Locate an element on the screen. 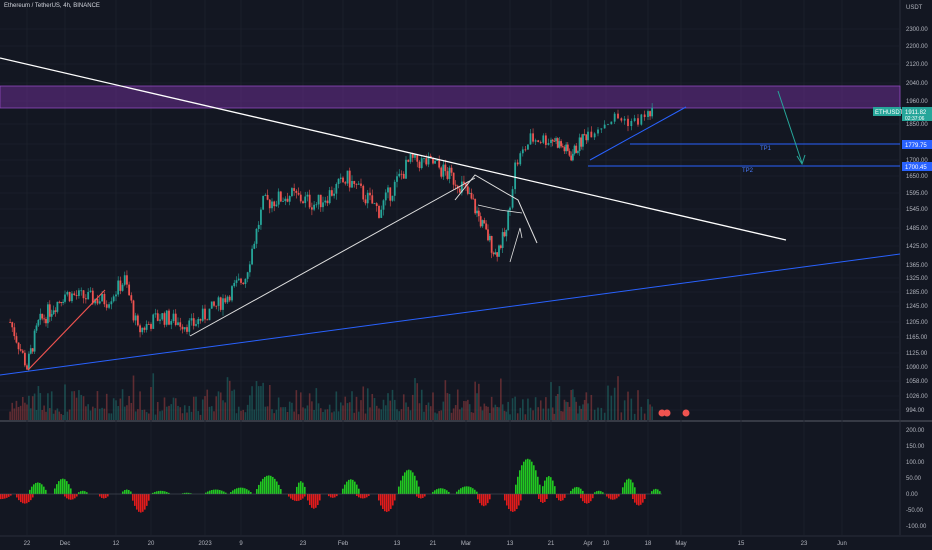  svg-text: 1779.75 is located at coordinates (916, 146).